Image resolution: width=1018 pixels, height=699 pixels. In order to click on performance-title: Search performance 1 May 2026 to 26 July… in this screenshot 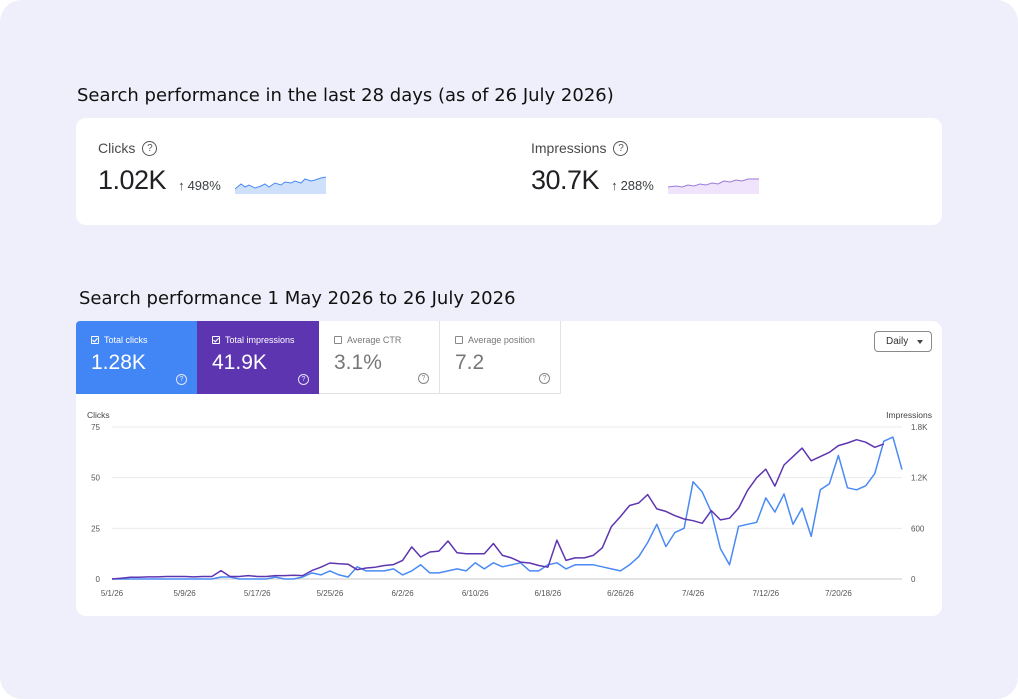, I will do `click(297, 298)`.